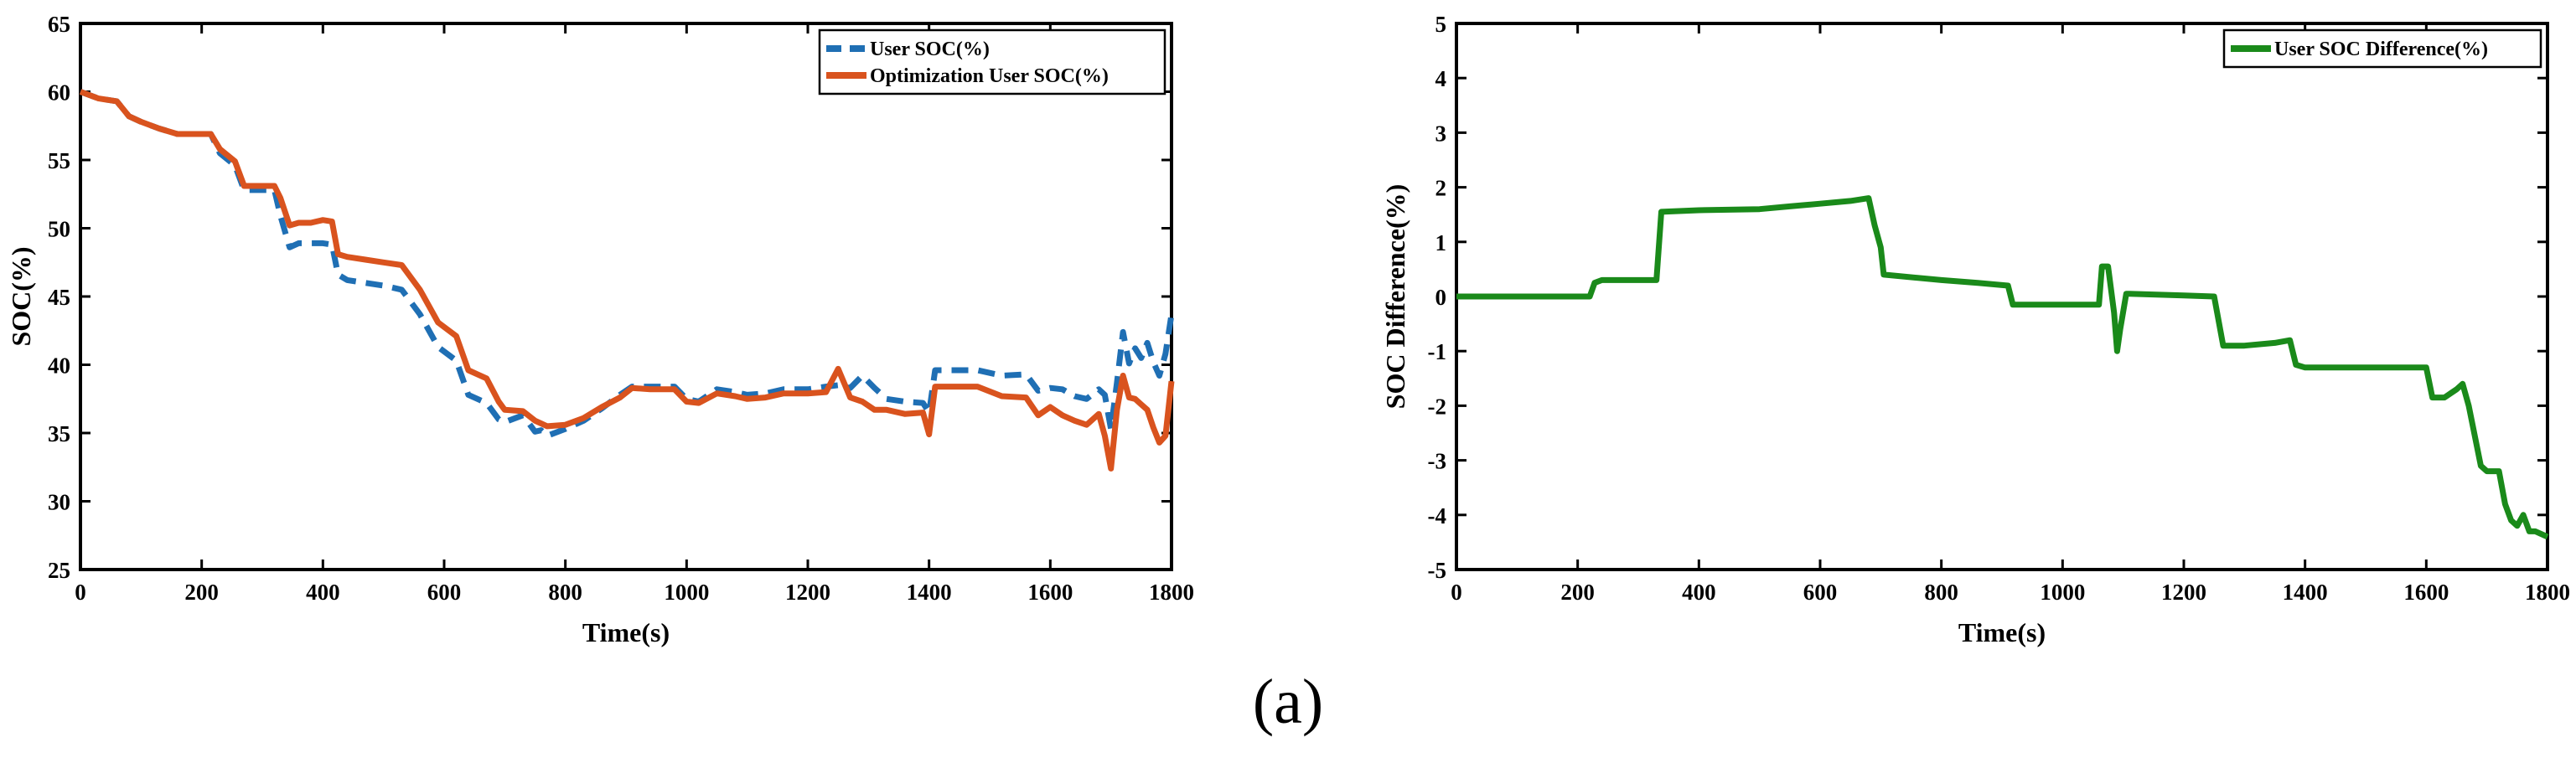 Image resolution: width=2576 pixels, height=758 pixels. What do you see at coordinates (1941, 592) in the screenshot?
I see `diff-x-tick-label: 800` at bounding box center [1941, 592].